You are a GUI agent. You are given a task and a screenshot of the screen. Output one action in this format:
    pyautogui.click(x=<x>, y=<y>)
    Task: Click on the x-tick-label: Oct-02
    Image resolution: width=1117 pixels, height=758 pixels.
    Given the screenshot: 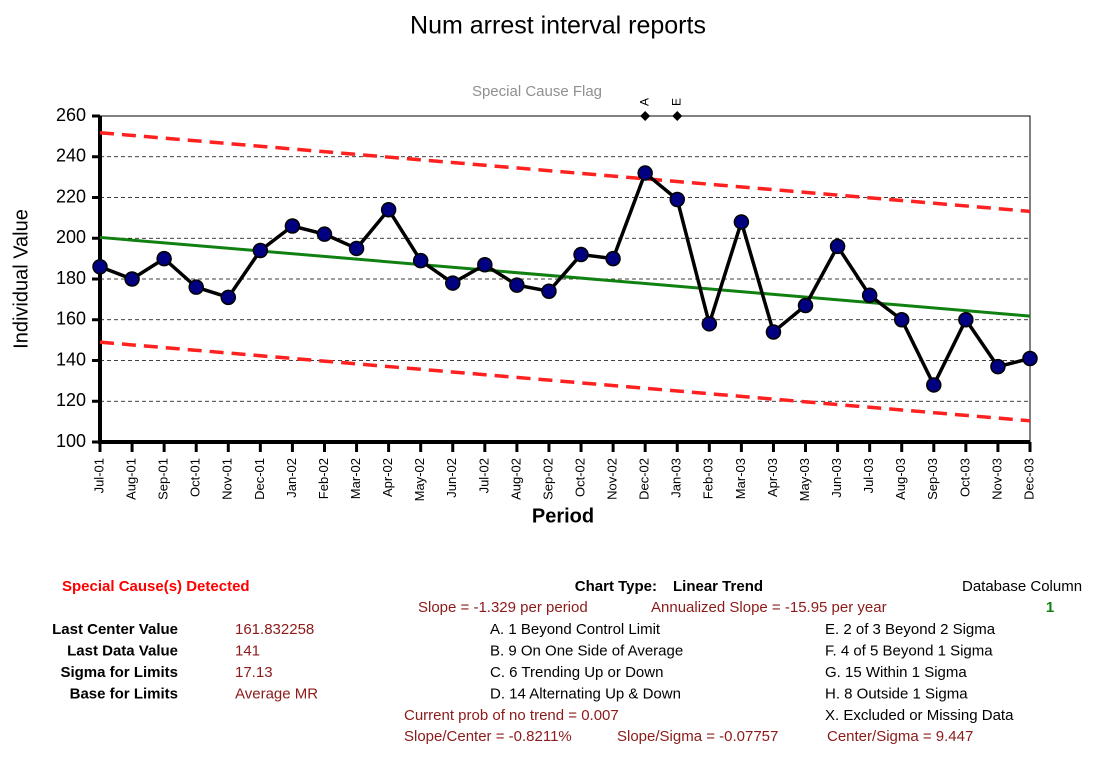 What is the action you would take?
    pyautogui.click(x=579, y=477)
    